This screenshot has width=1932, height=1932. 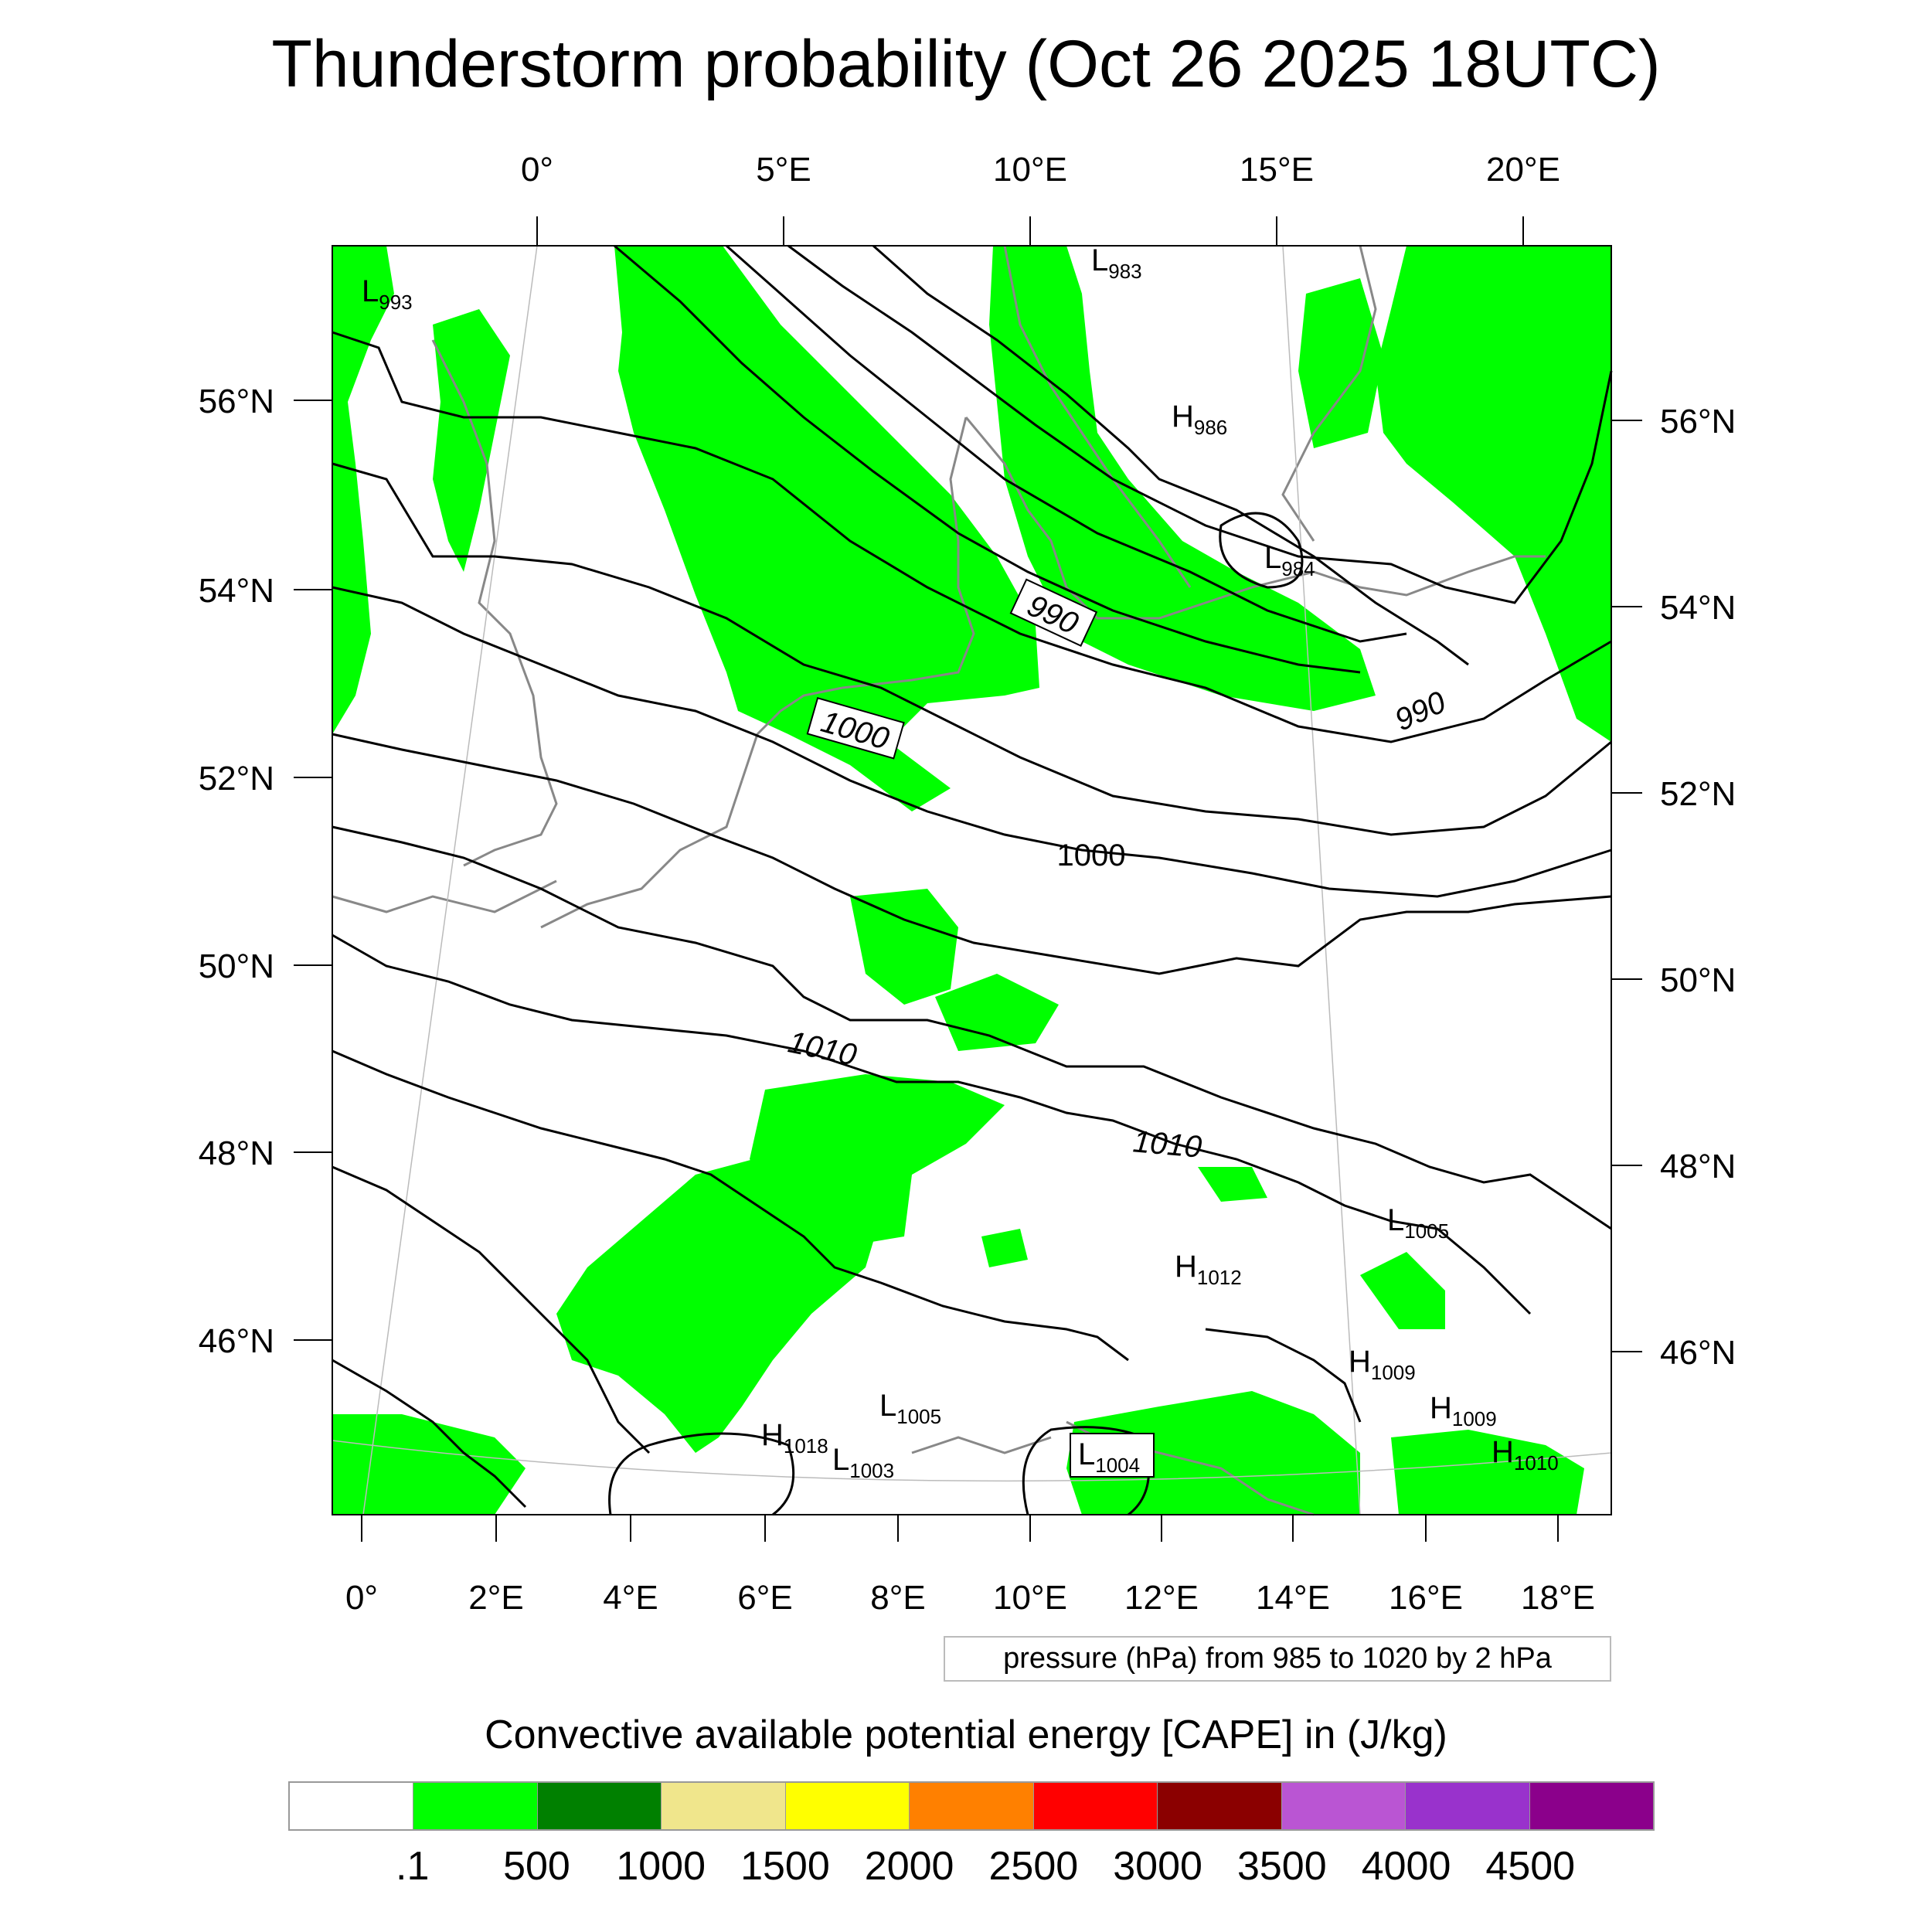 I want to click on coast-sweden, so click(x=1098, y=417).